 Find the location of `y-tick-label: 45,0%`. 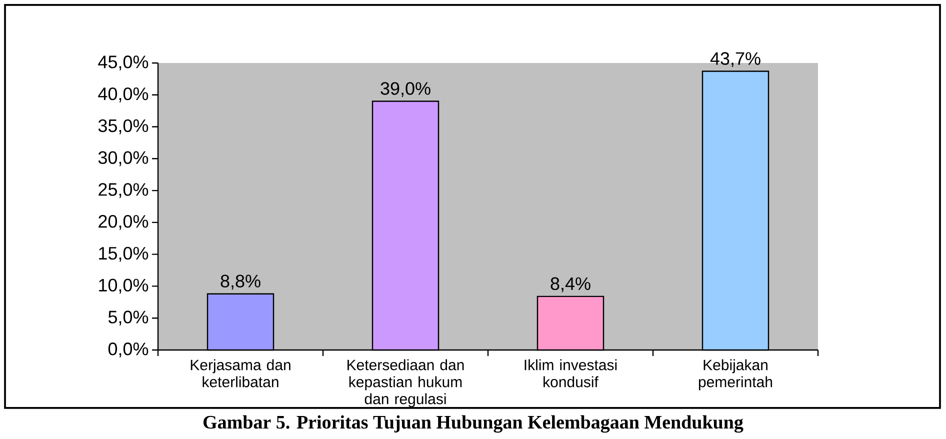

y-tick-label: 45,0% is located at coordinates (123, 63).